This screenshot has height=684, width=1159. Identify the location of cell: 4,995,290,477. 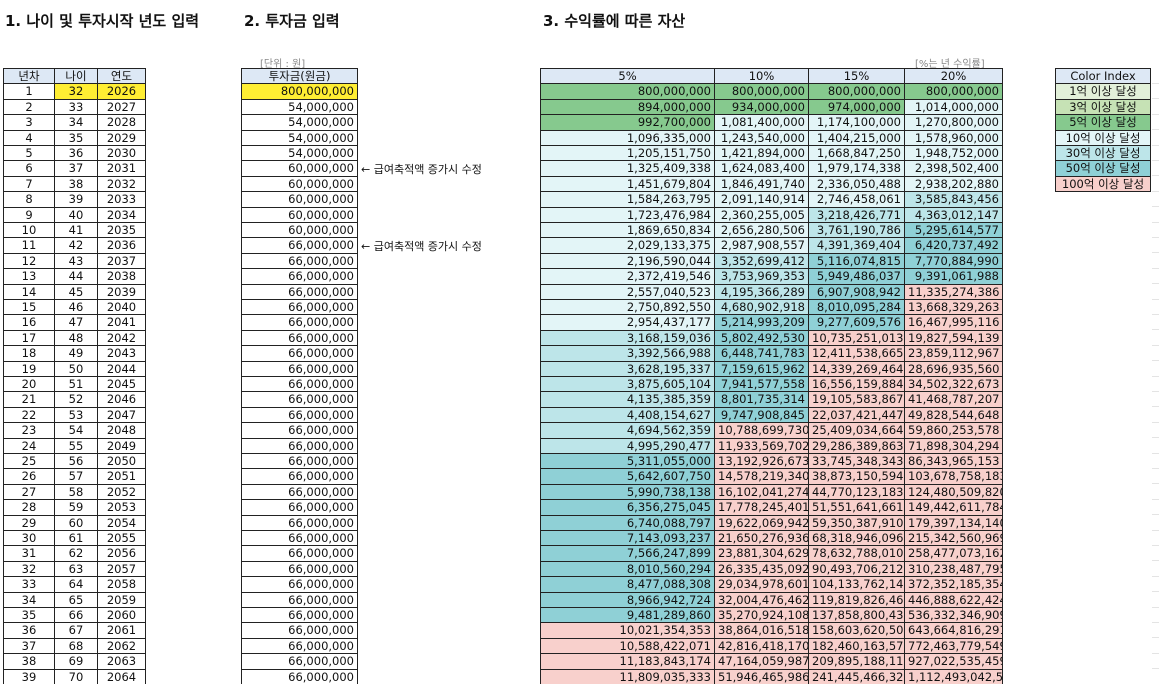
(627, 445).